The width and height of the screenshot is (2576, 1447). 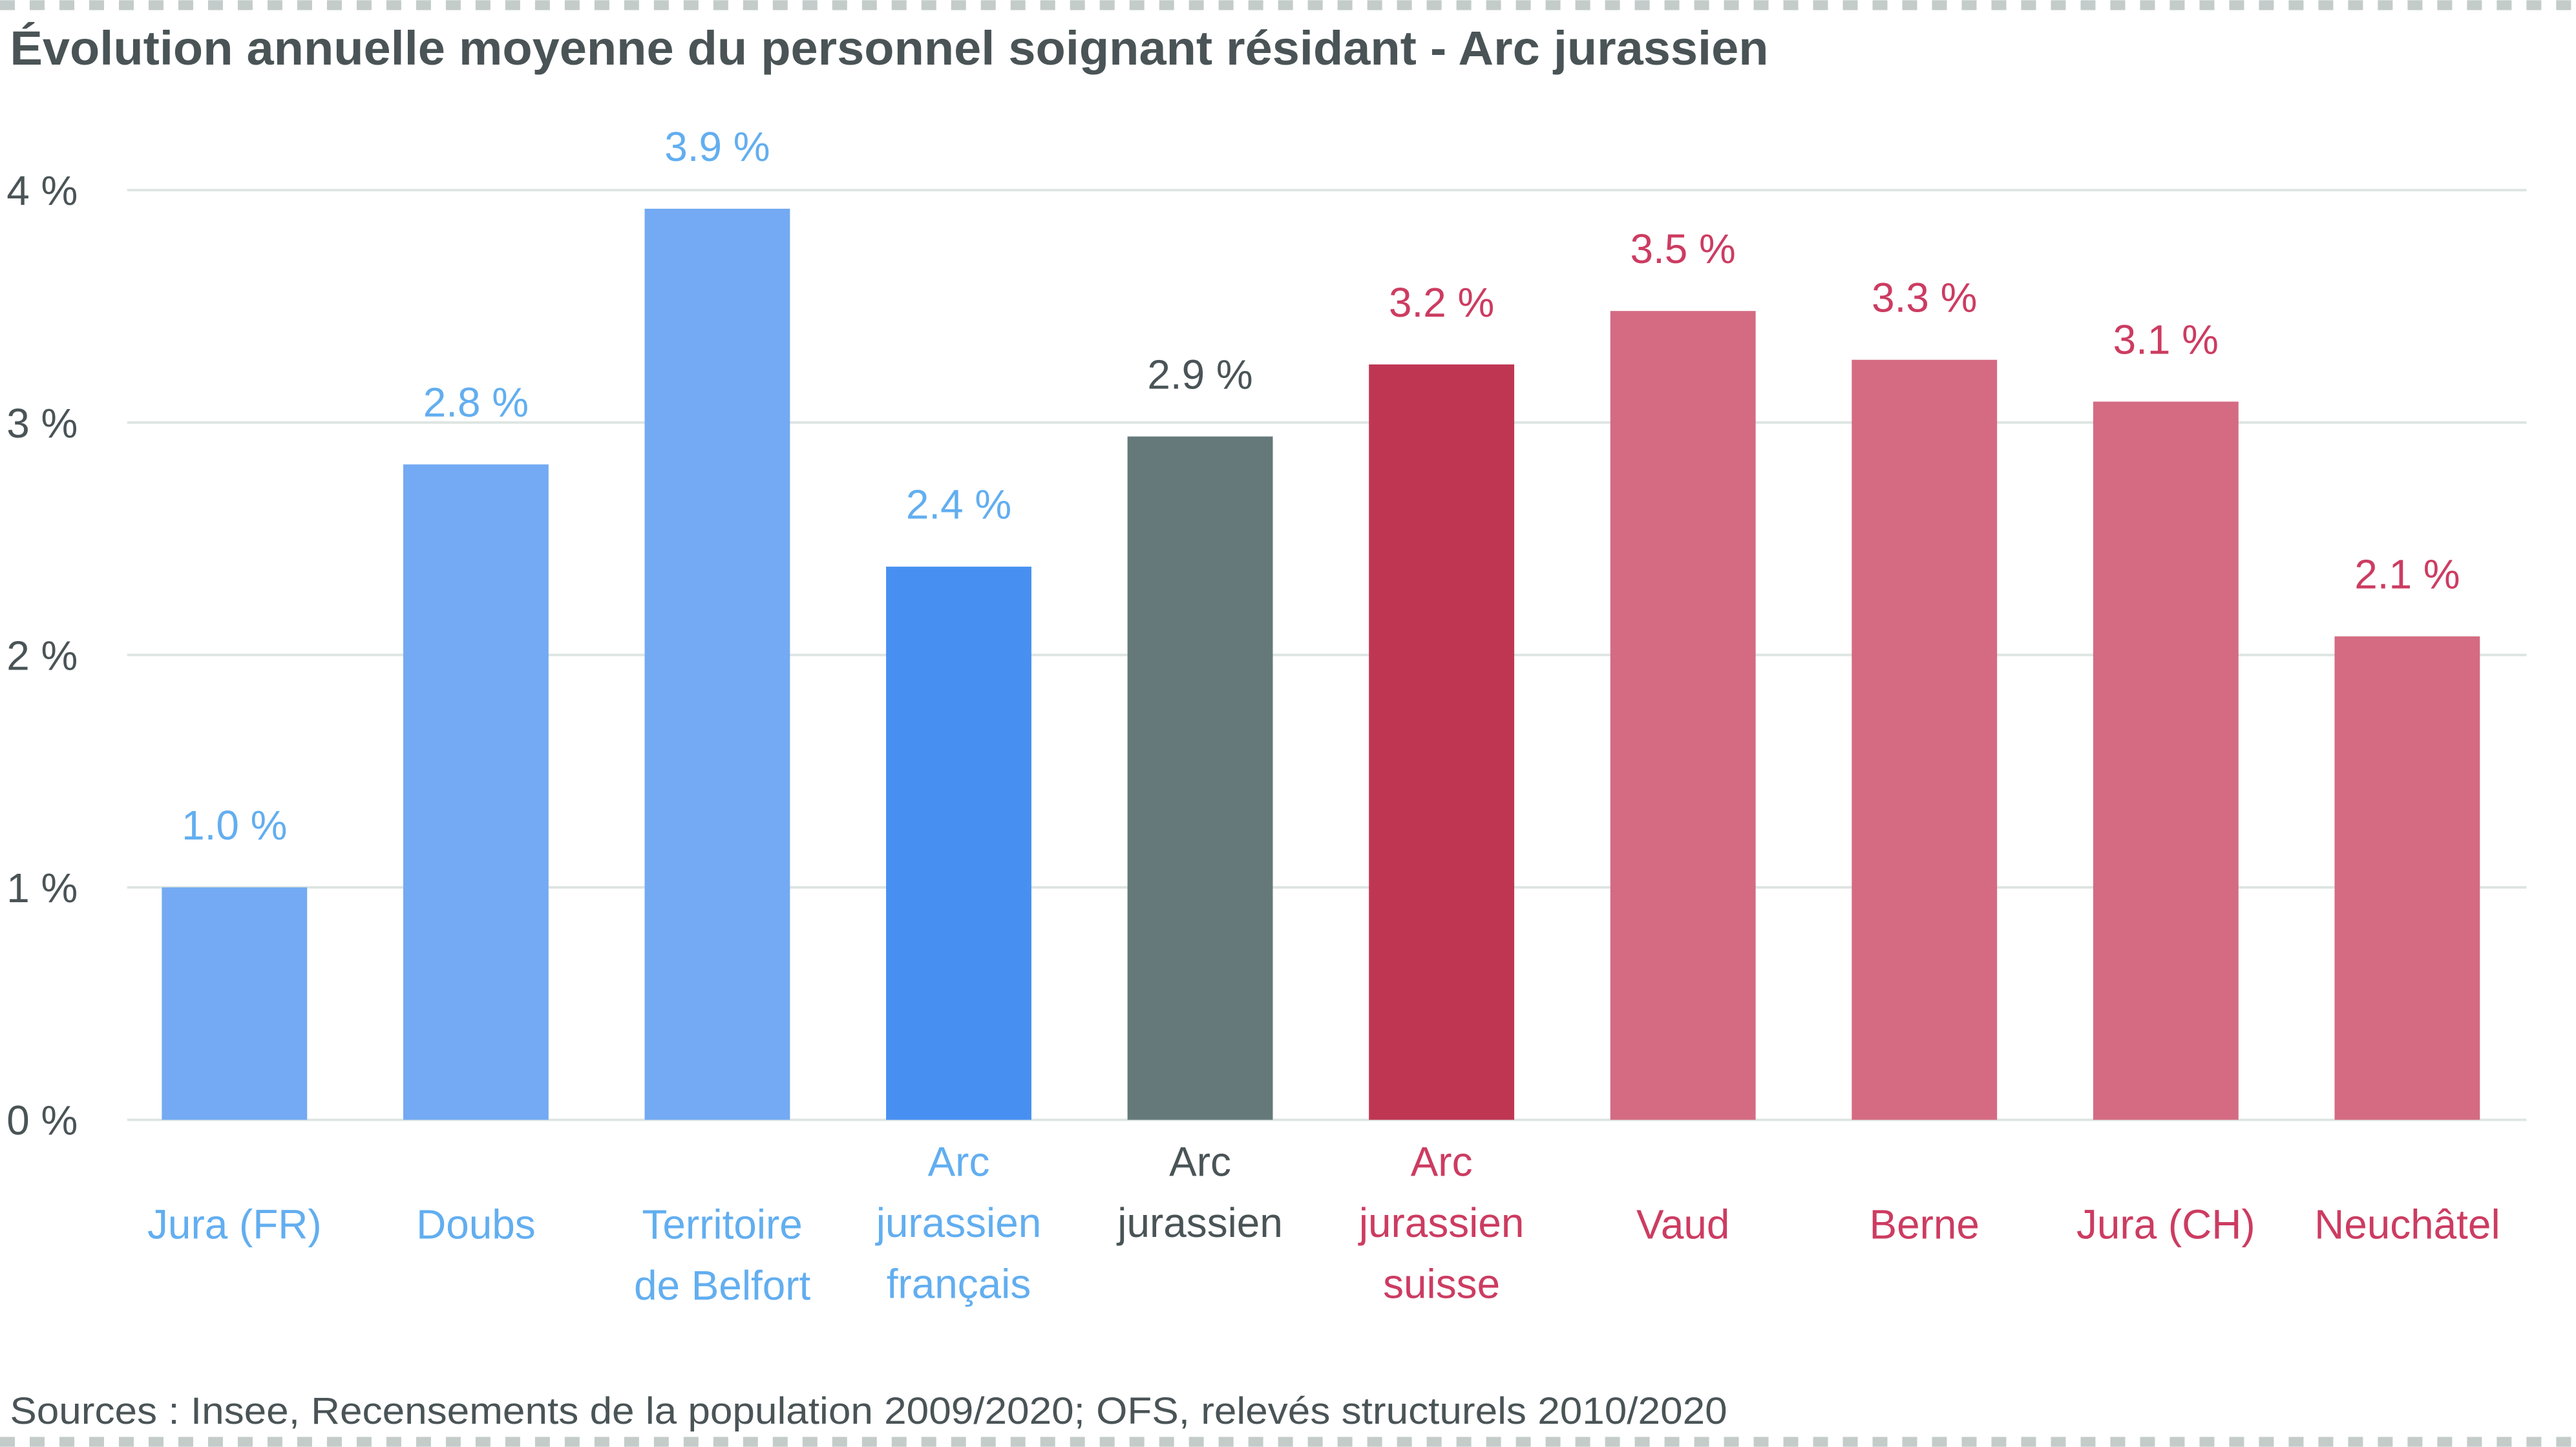 I want to click on x-tick-label: Doubs, so click(x=476, y=1224).